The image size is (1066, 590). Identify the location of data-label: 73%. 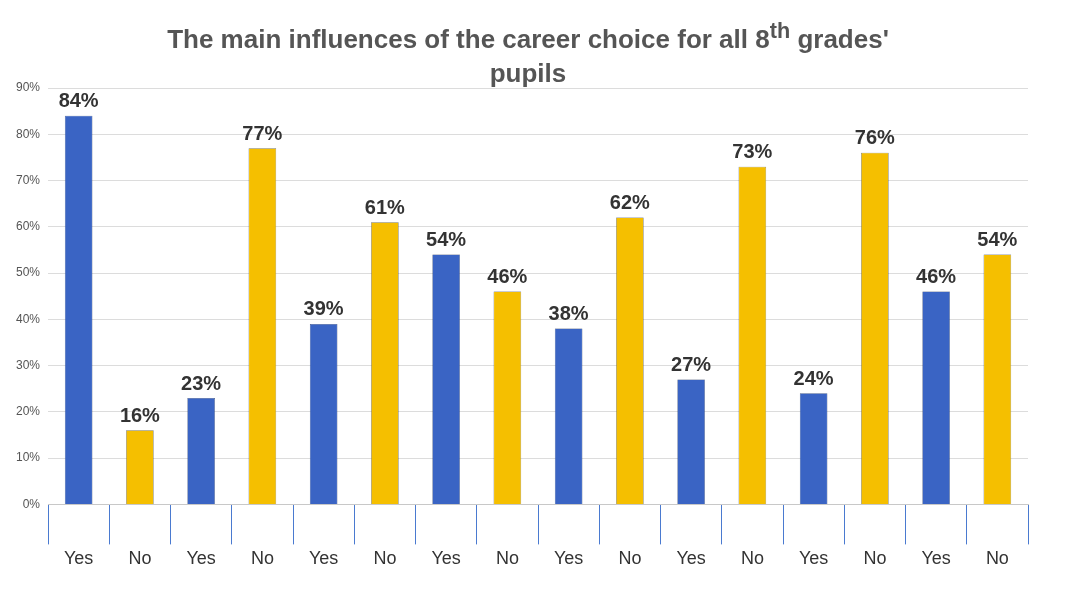
(752, 151).